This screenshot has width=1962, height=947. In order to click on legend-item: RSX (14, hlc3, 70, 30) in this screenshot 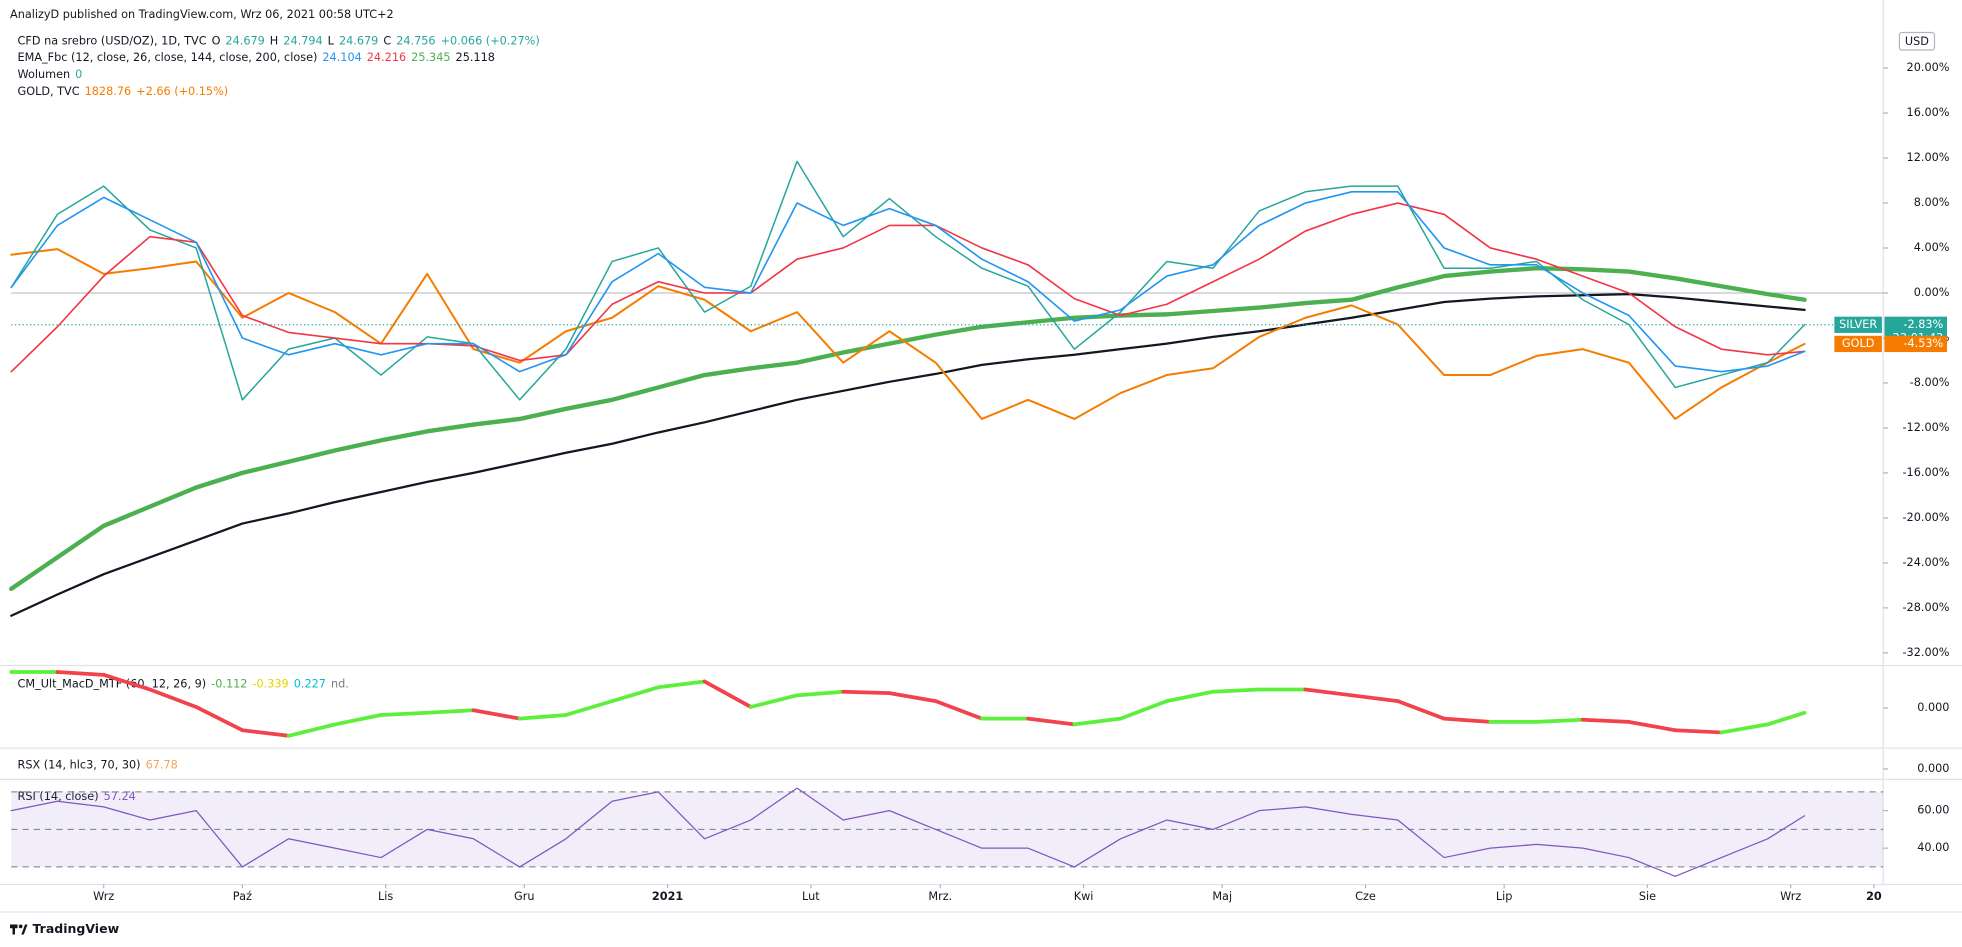, I will do `click(79, 765)`.